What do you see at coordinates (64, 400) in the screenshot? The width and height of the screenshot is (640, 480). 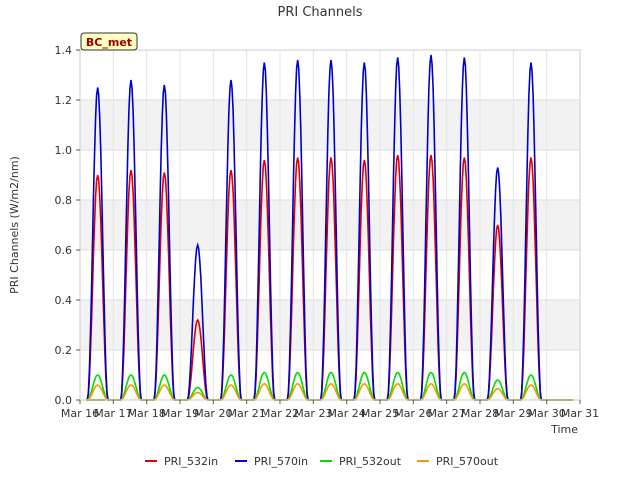 I see `y-tick-label: 0.0` at bounding box center [64, 400].